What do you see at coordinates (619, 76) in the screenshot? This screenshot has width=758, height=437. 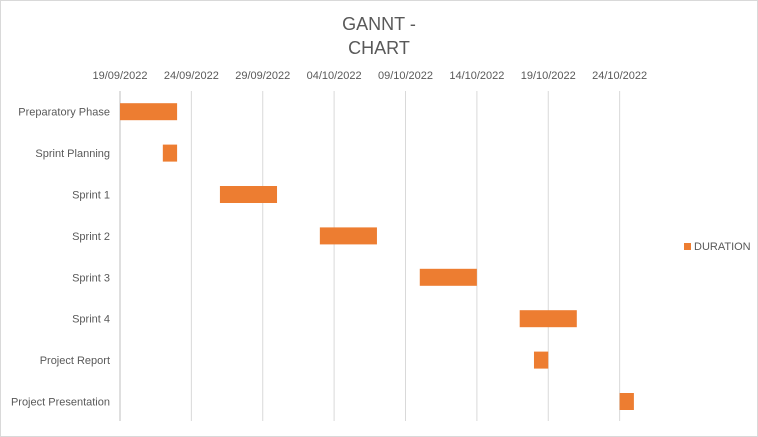 I see `x-tick-label: 24/10/2022` at bounding box center [619, 76].